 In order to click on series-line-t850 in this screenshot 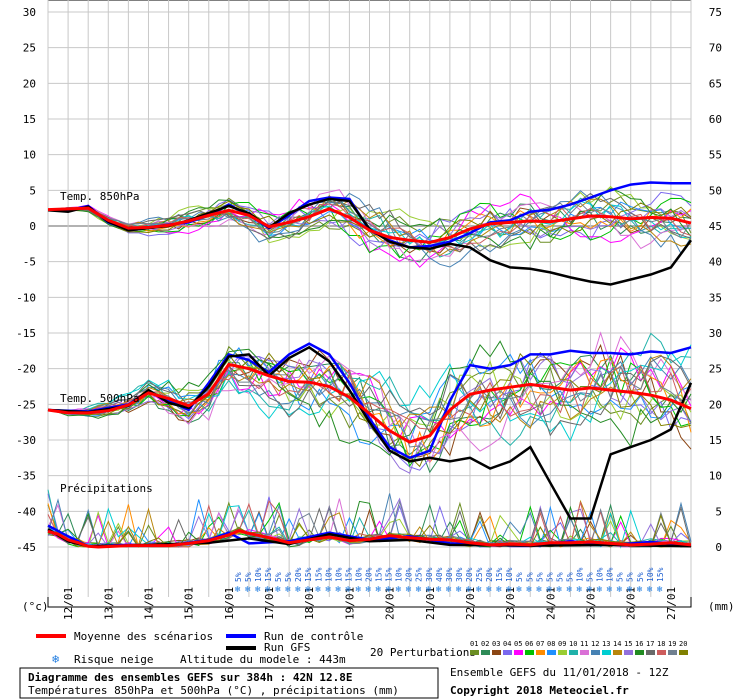, I will do `click(369, 225)`.